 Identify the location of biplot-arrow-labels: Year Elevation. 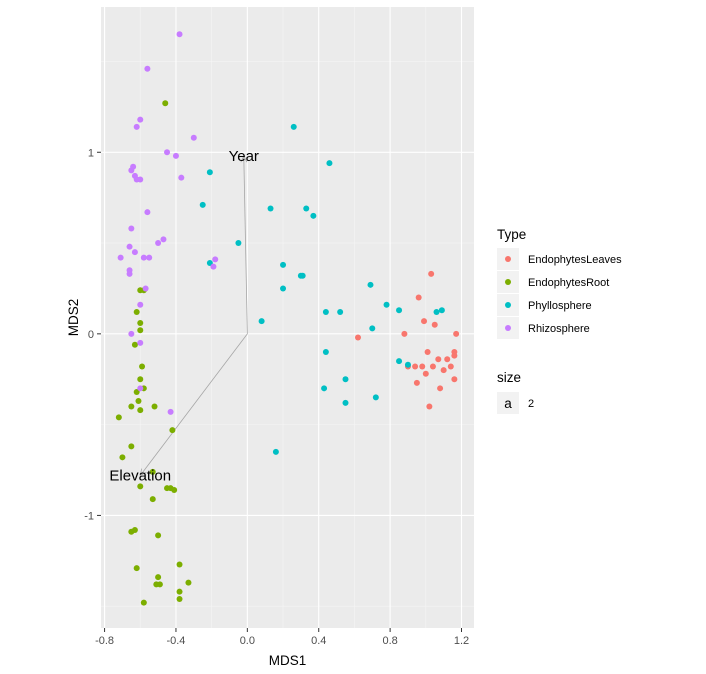
(184, 316).